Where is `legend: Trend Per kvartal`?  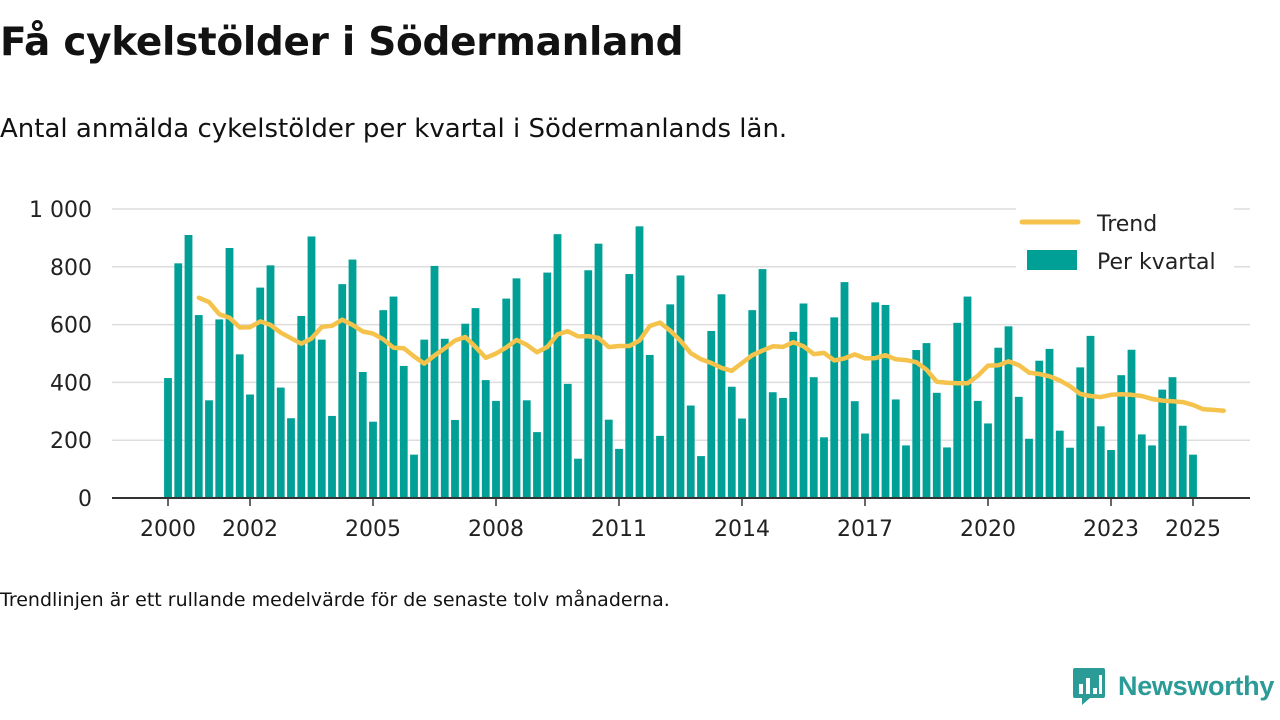 legend: Trend Per kvartal is located at coordinates (1125, 246).